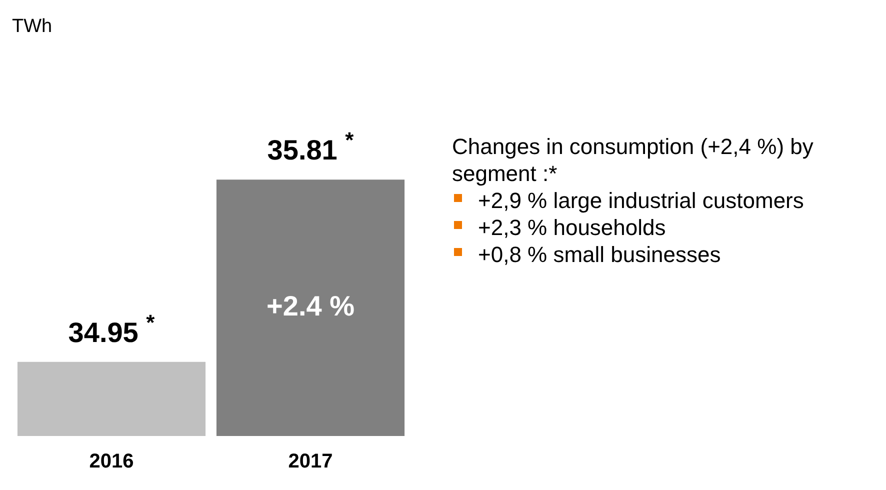 This screenshot has width=886, height=490. Describe the element at coordinates (310, 306) in the screenshot. I see `annotation: +2.4 %` at that location.